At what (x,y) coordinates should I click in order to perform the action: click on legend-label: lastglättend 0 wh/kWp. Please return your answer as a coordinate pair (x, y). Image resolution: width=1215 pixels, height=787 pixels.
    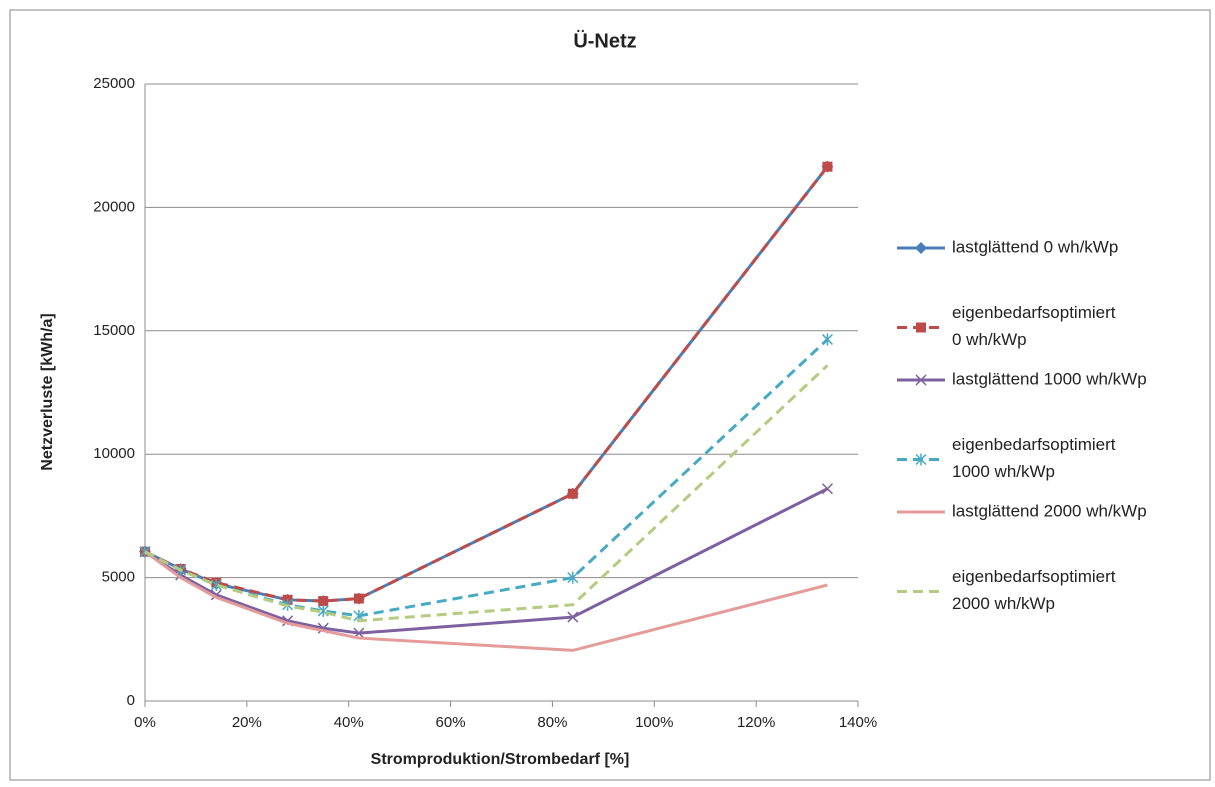
    Looking at the image, I should click on (1035, 246).